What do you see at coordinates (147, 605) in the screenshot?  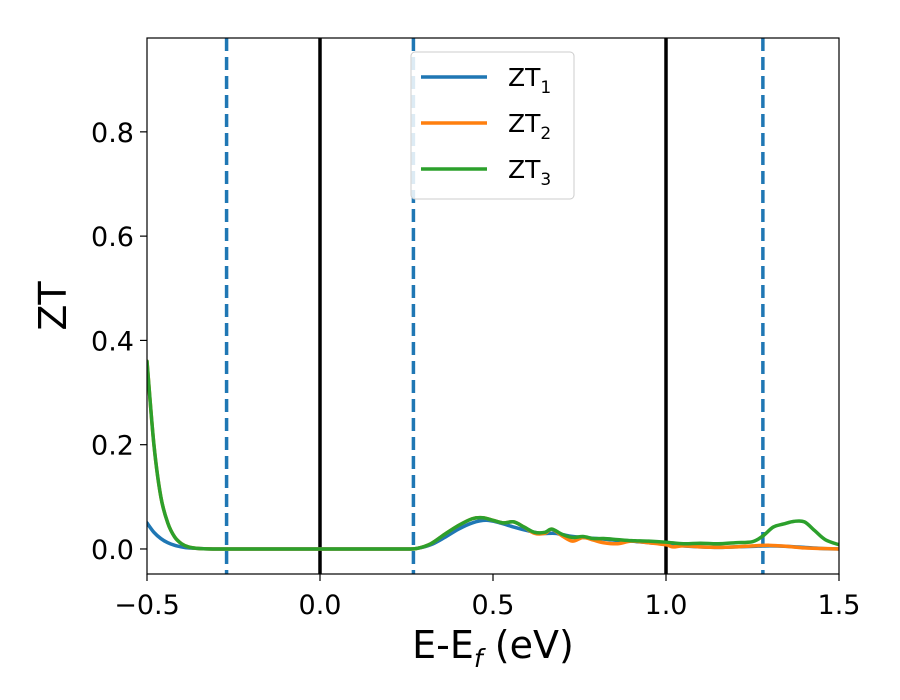 I see `x-tick-label-0: −0.5` at bounding box center [147, 605].